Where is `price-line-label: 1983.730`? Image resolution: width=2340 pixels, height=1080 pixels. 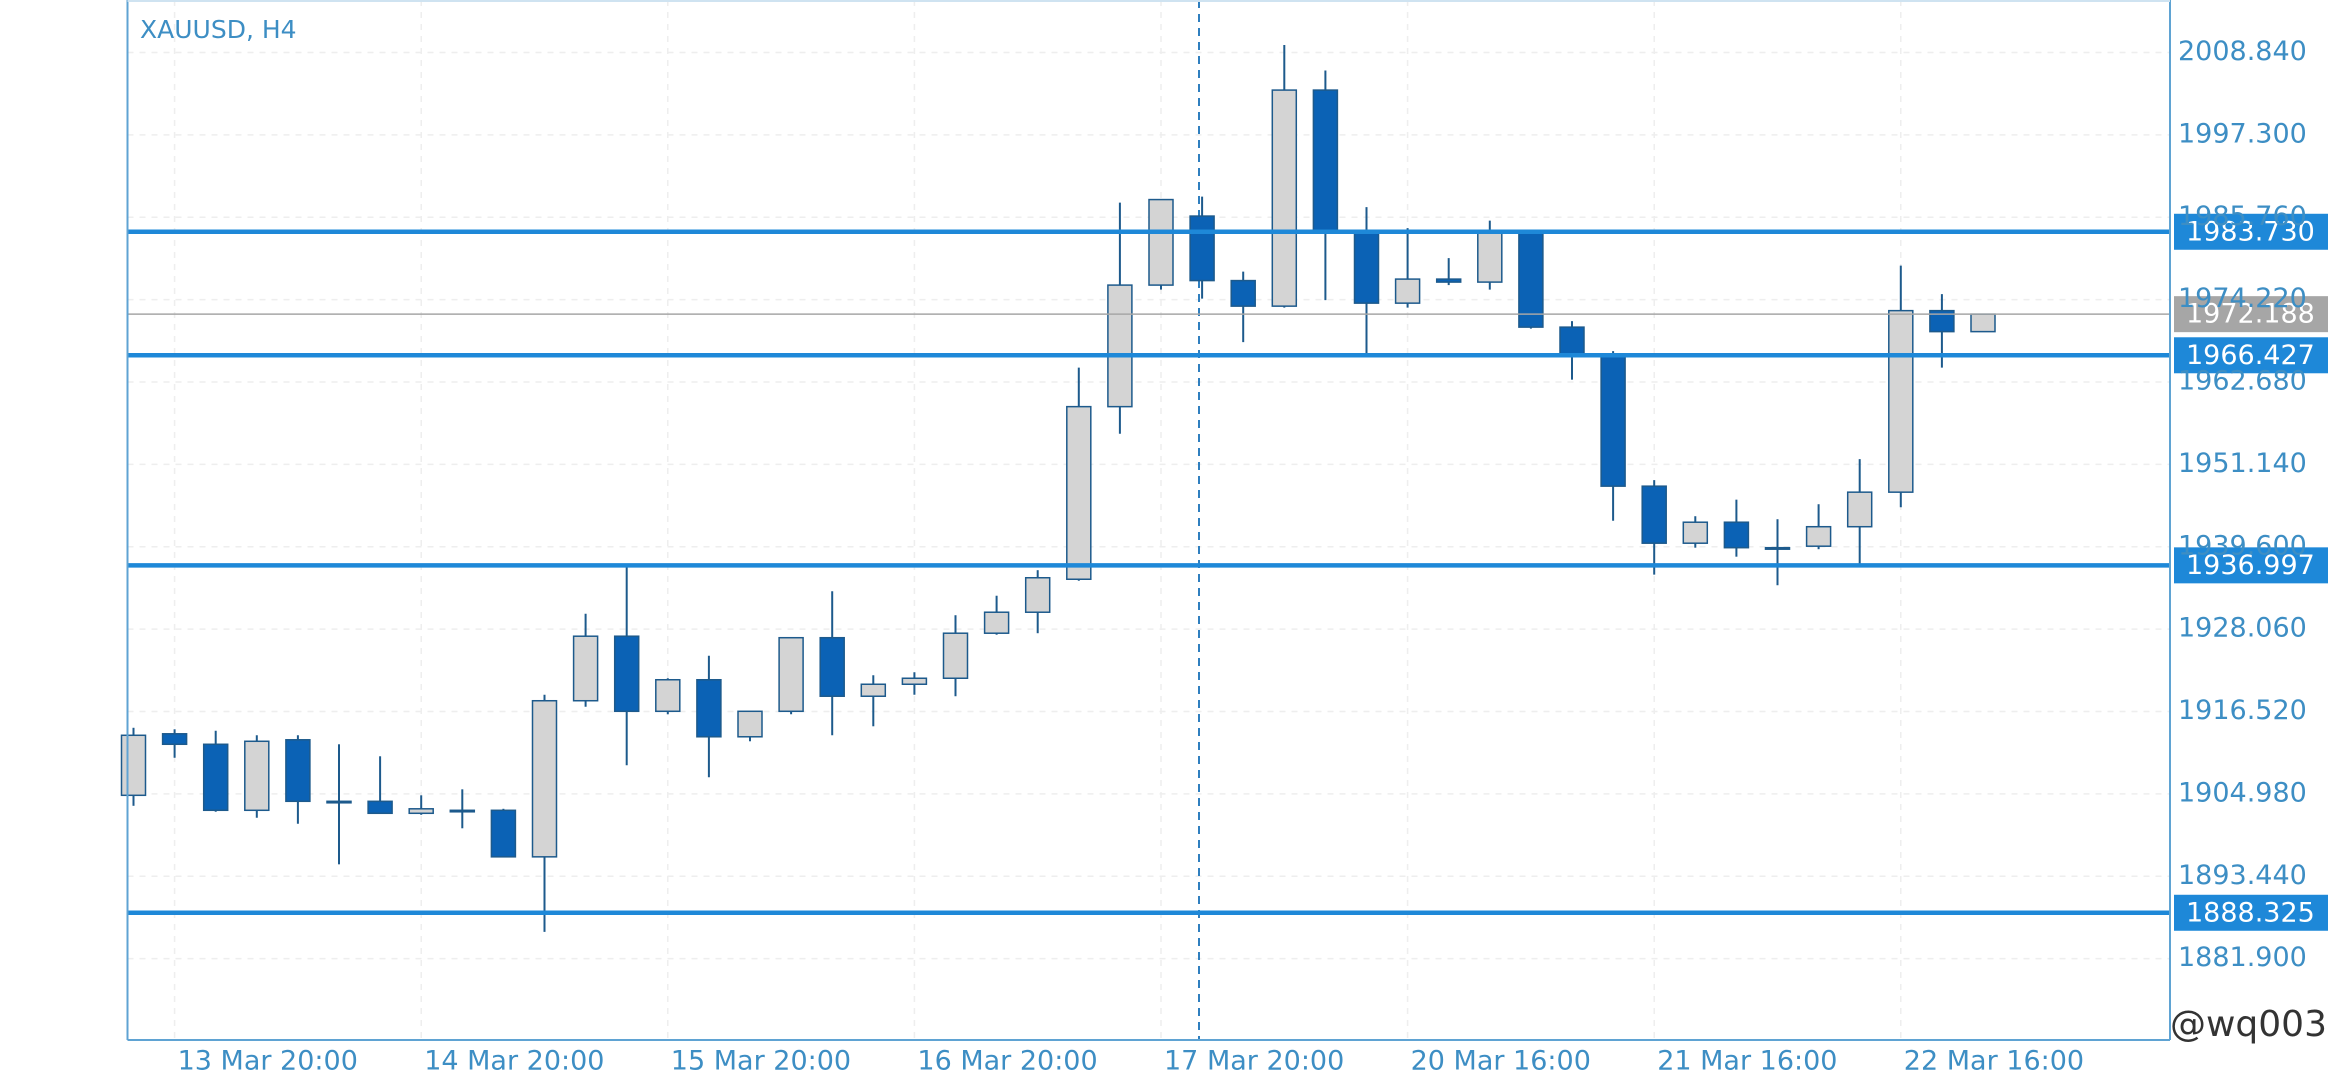 price-line-label: 1983.730 is located at coordinates (2250, 231).